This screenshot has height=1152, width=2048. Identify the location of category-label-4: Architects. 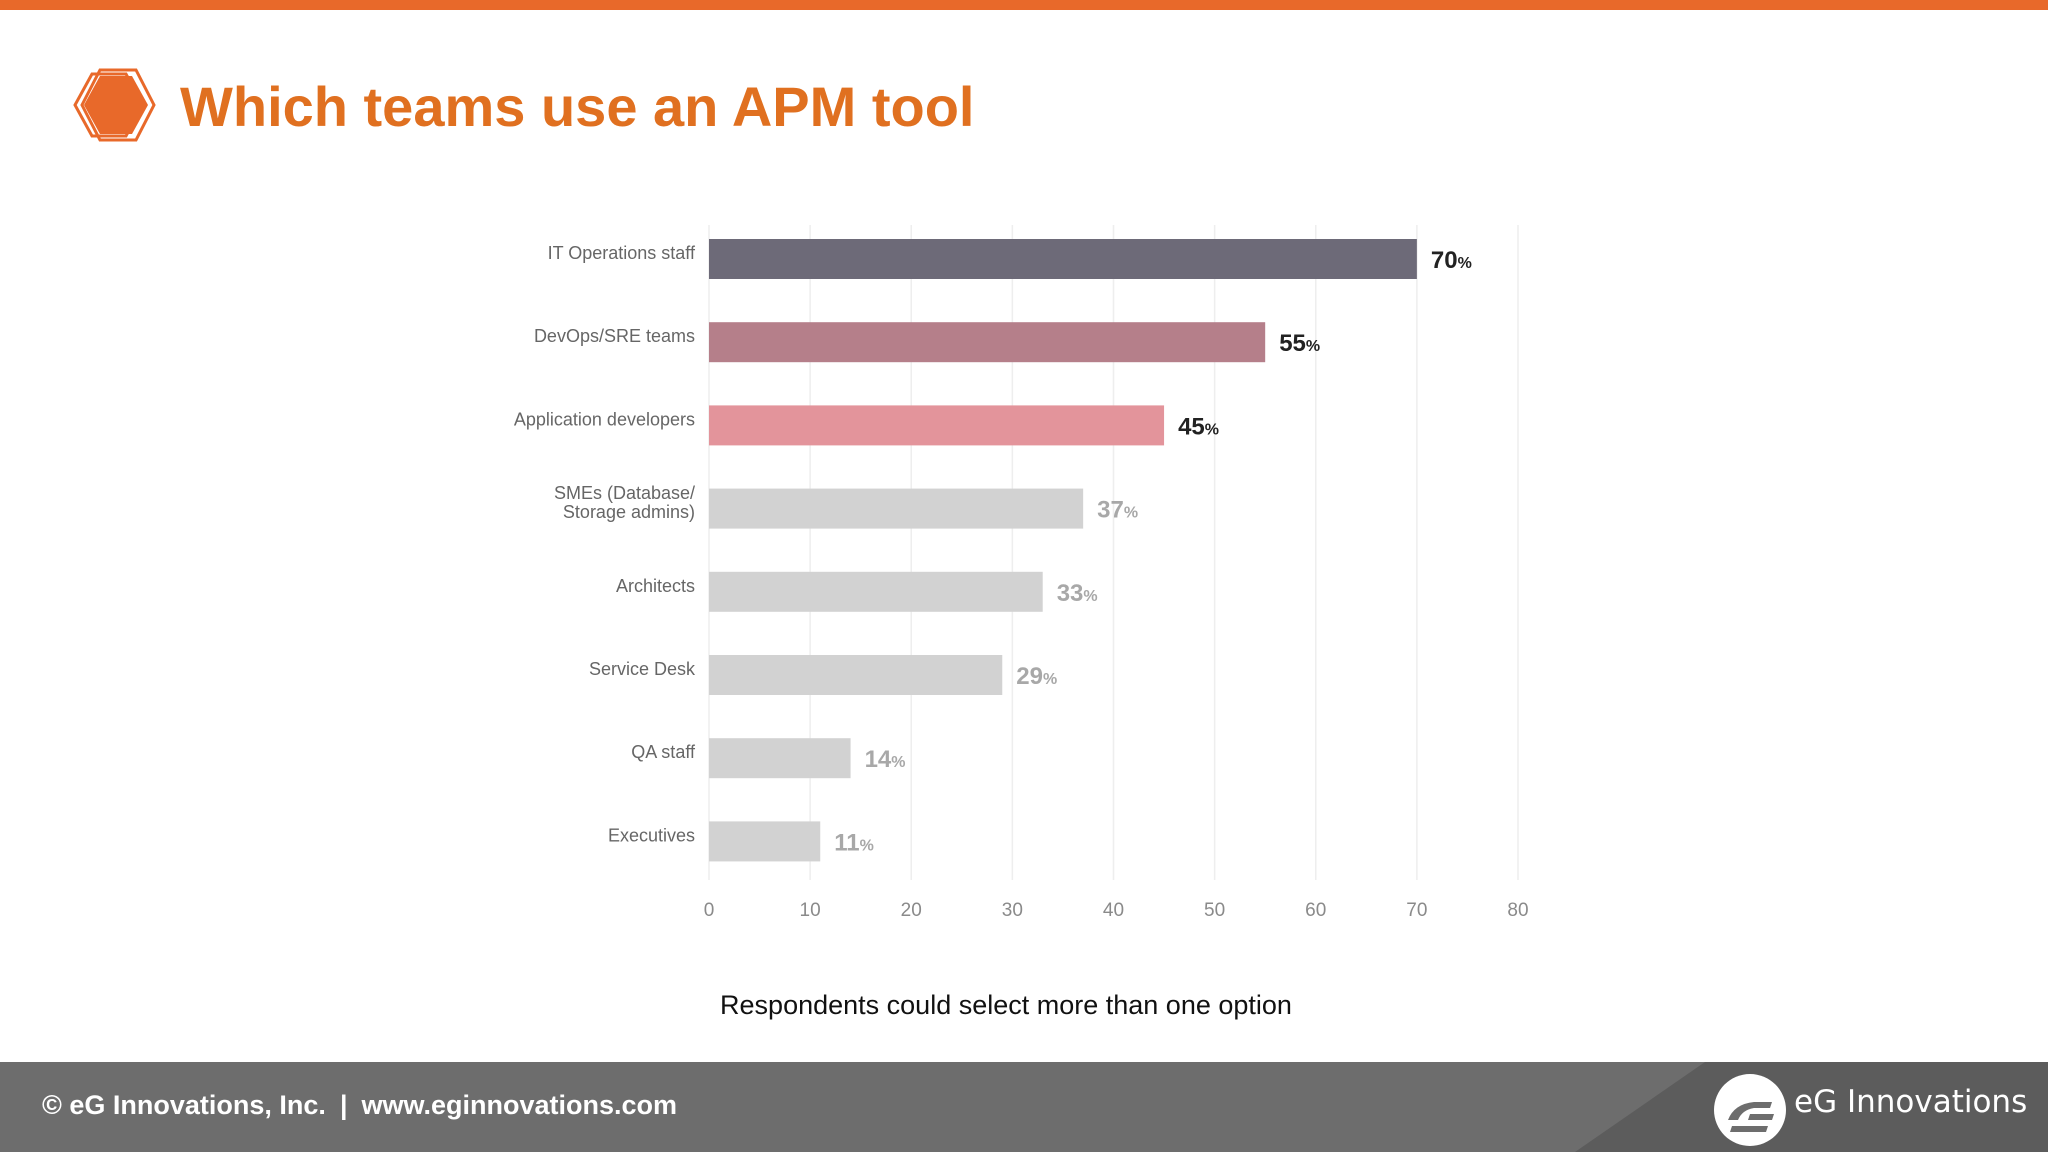
(655, 586).